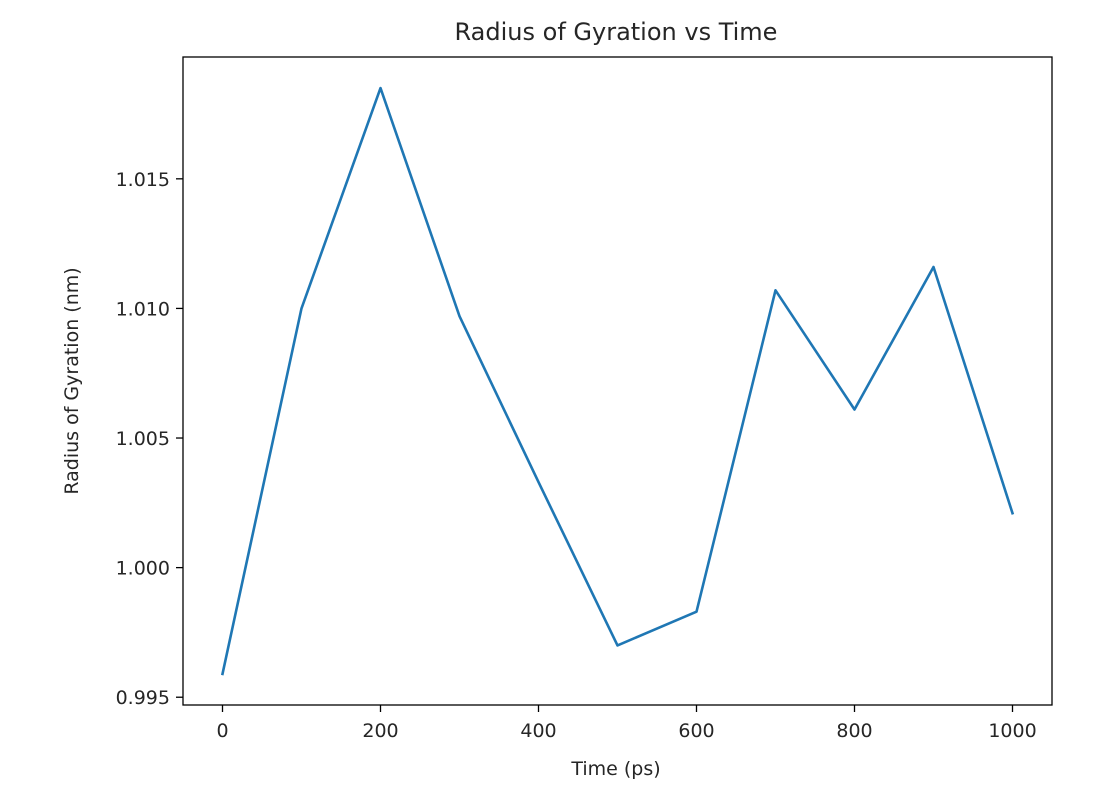 The width and height of the screenshot is (1098, 792). I want to click on chart-title: Radius of Gyration vs Time, so click(616, 32).